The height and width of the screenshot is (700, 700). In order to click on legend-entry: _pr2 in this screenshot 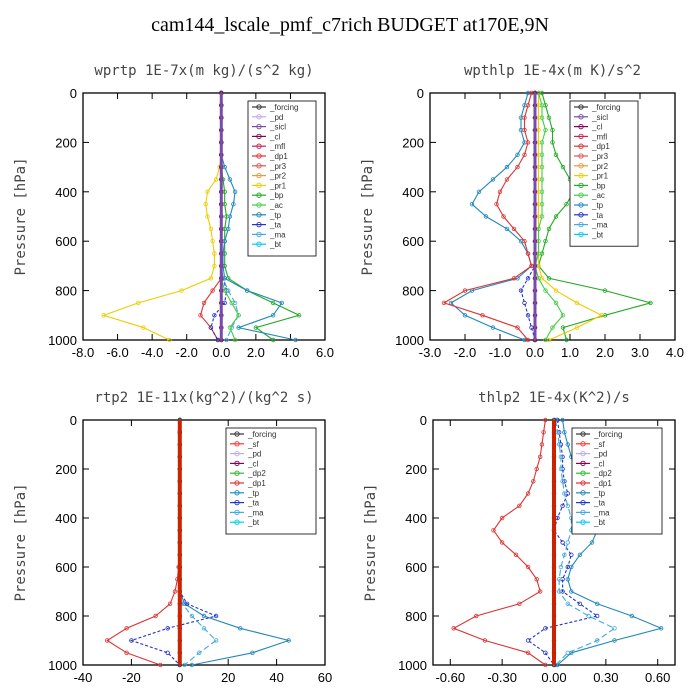, I will do `click(600, 166)`.